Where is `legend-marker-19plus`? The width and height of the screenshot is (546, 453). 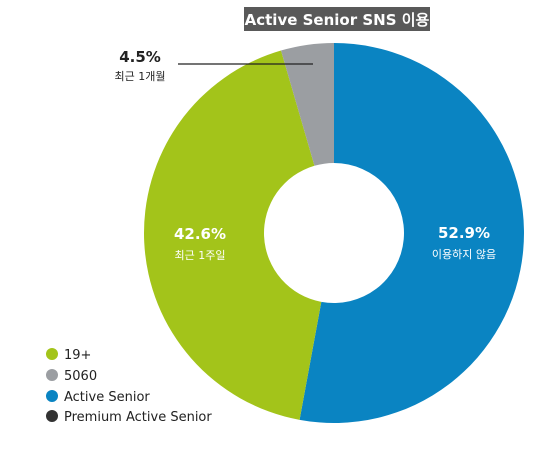 legend-marker-19plus is located at coordinates (52, 354).